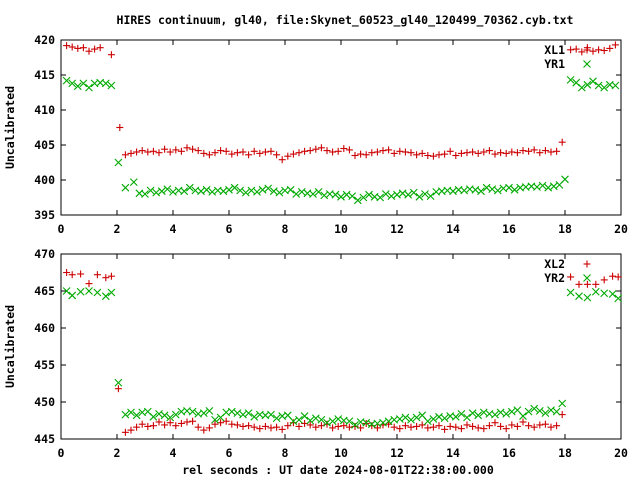 This screenshot has width=640, height=480. What do you see at coordinates (229, 453) in the screenshot?
I see `x-tick-label: 6` at bounding box center [229, 453].